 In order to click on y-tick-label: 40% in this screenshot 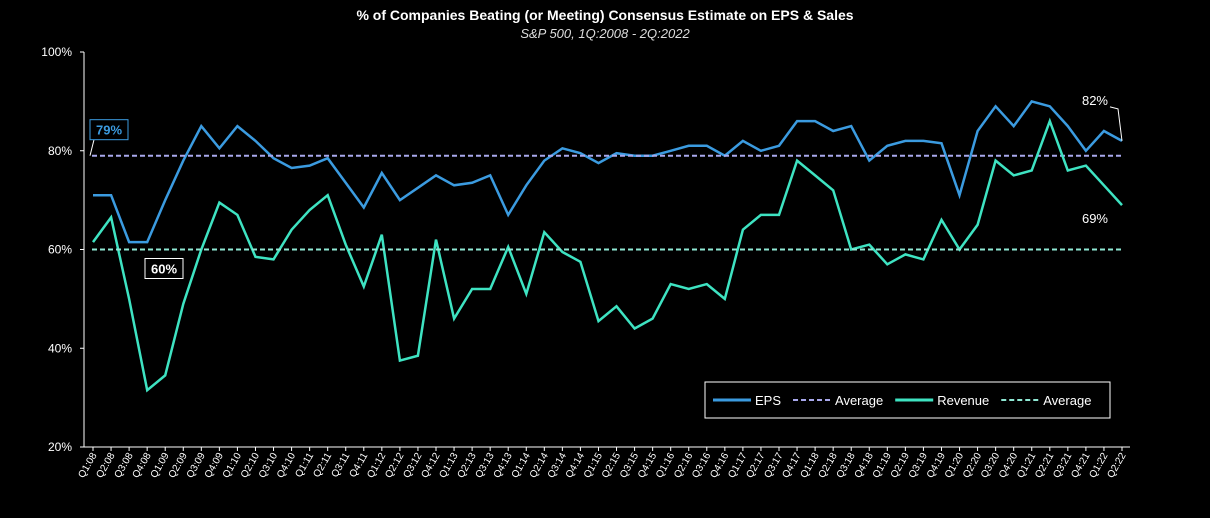, I will do `click(60, 348)`.